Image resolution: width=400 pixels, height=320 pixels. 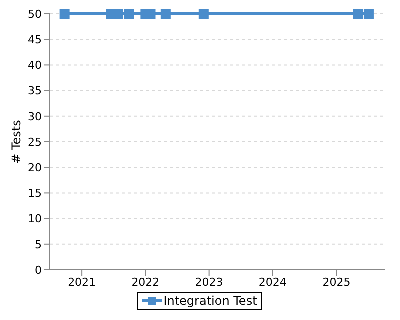 I want to click on x-tick-label: 2022, so click(x=146, y=282).